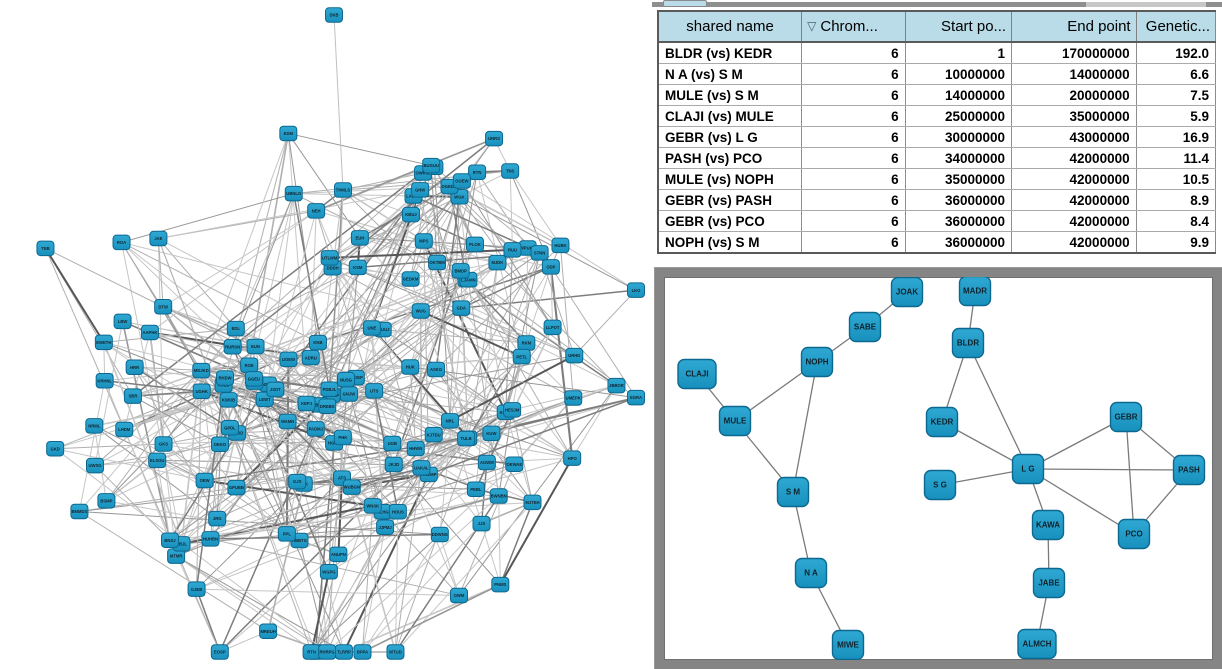 This screenshot has height=669, width=1222. I want to click on network-node: TNS, so click(510, 171).